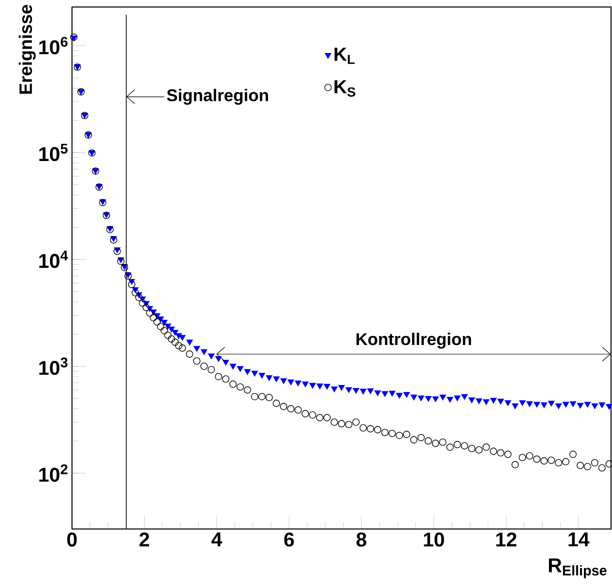  I want to click on x-axis-title: R$_{Ellipse}$, so click(577, 568).